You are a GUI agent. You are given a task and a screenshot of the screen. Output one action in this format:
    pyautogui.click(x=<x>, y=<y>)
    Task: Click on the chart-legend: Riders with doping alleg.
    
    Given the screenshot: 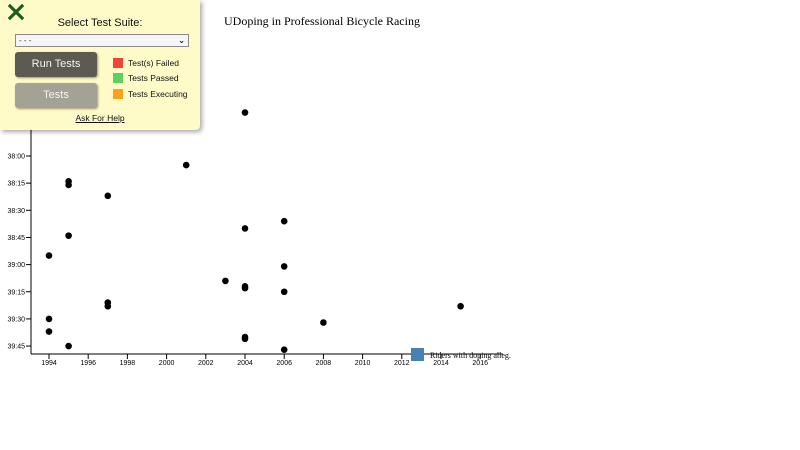 What is the action you would take?
    pyautogui.click(x=461, y=354)
    